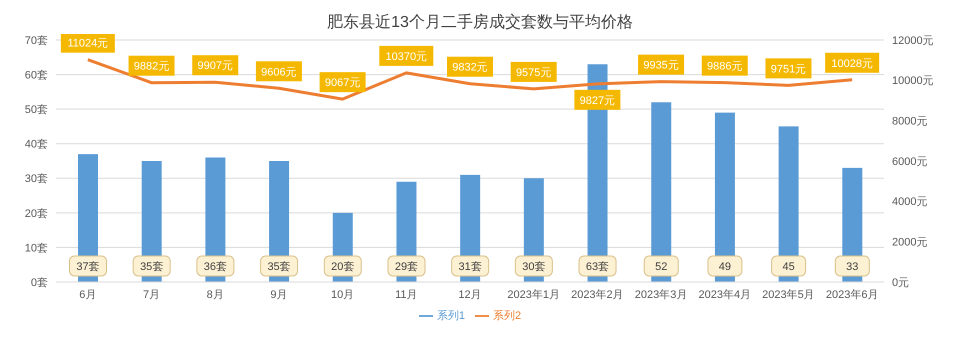 Image resolution: width=960 pixels, height=340 pixels. What do you see at coordinates (342, 83) in the screenshot?
I see `data-label: 9067元` at bounding box center [342, 83].